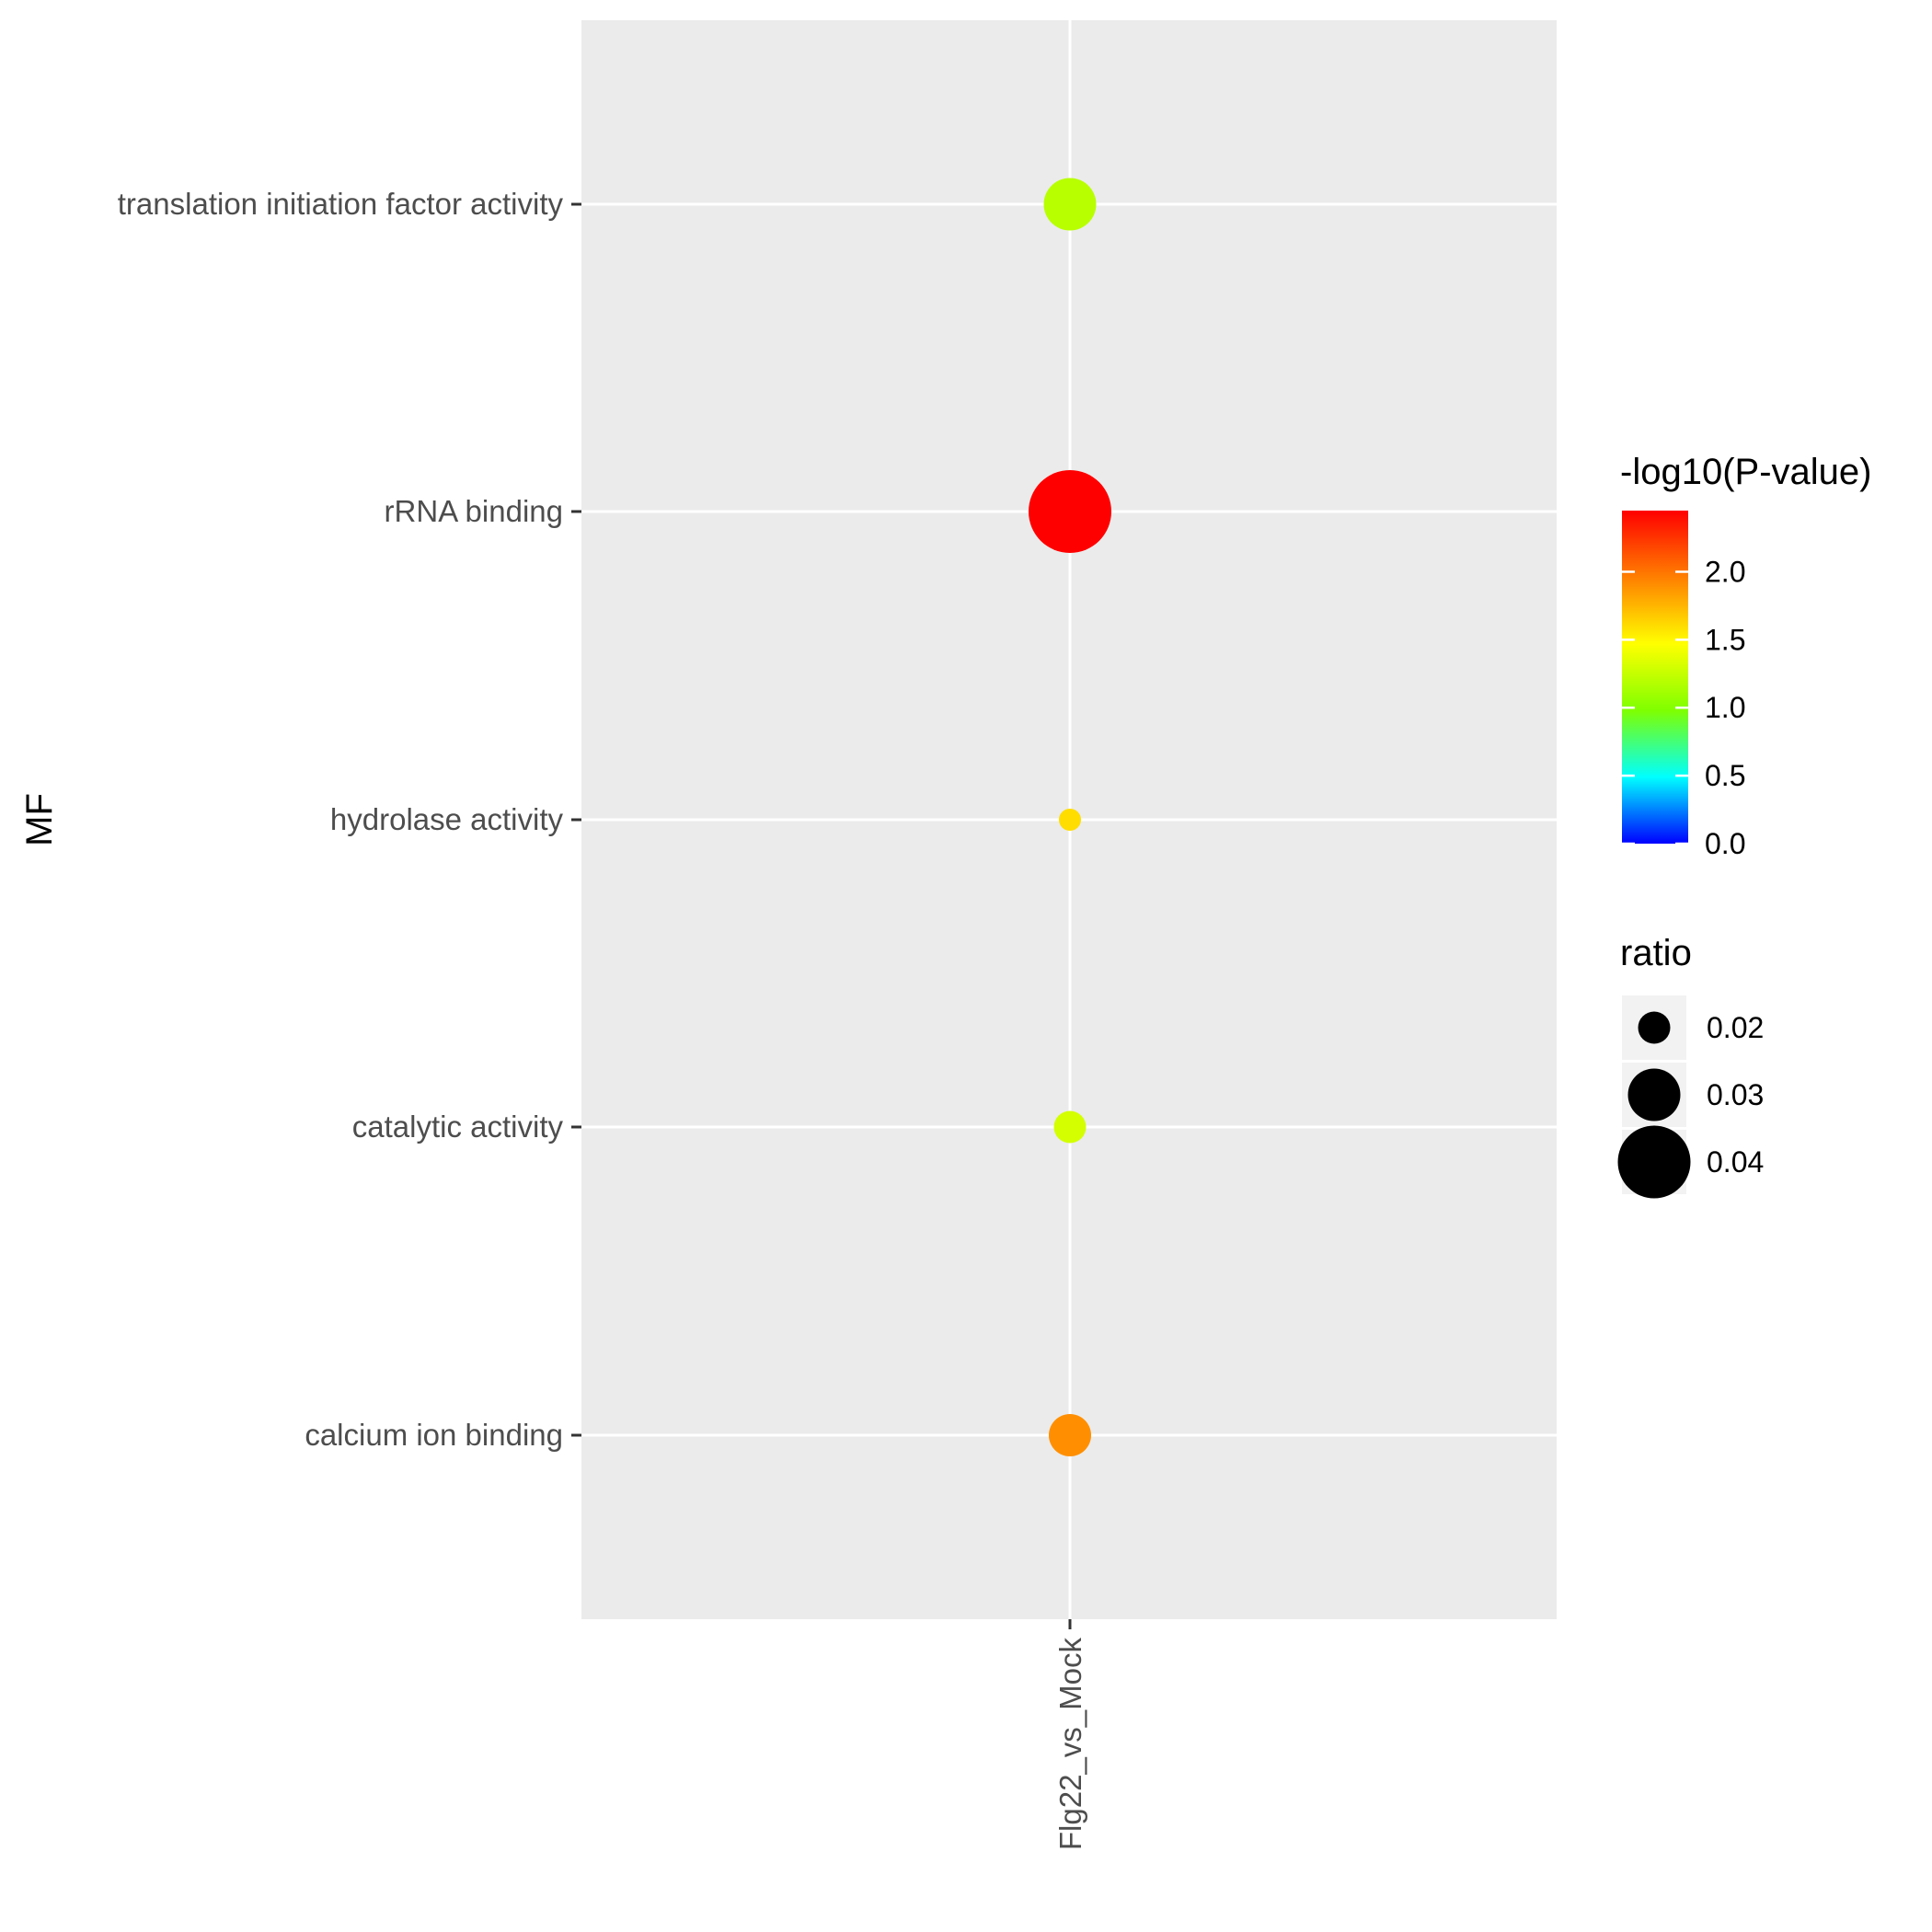  What do you see at coordinates (1656, 953) in the screenshot?
I see `size-legend-title: ratio` at bounding box center [1656, 953].